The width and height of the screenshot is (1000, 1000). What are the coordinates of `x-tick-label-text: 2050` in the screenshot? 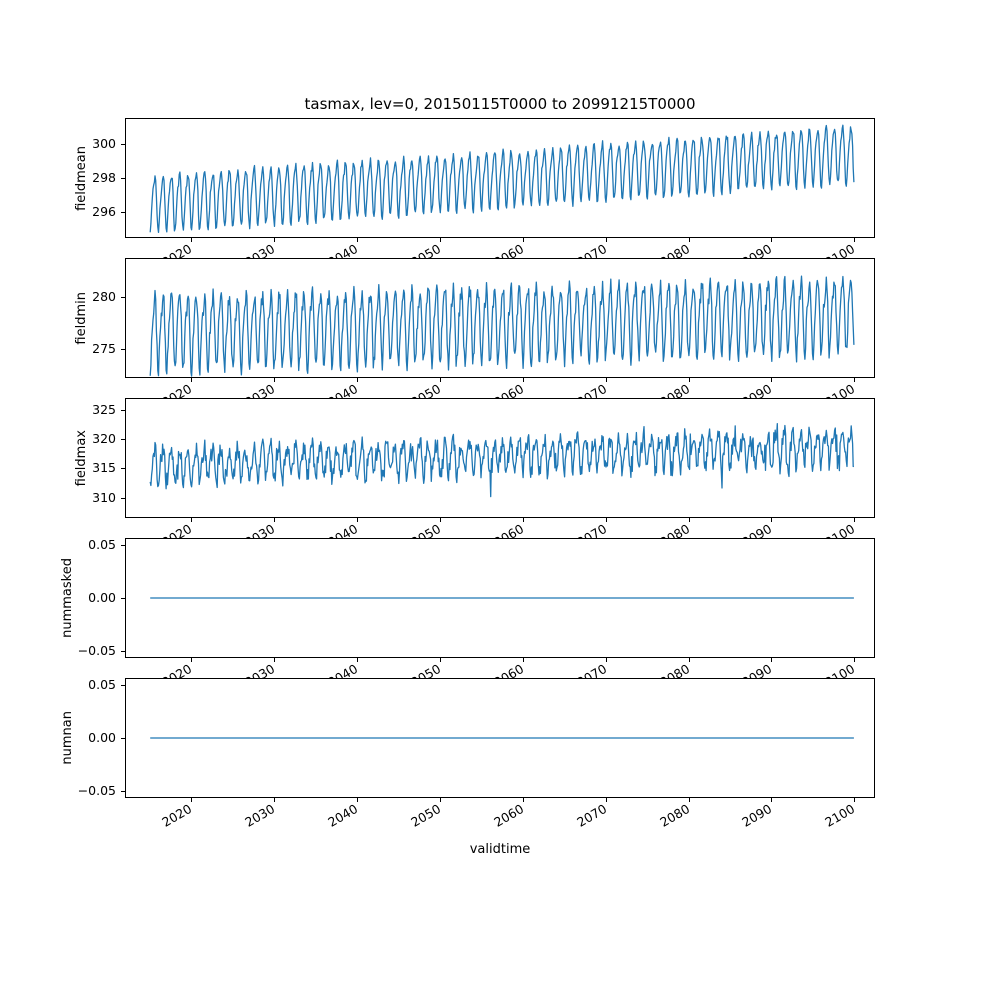 It's located at (426, 389).